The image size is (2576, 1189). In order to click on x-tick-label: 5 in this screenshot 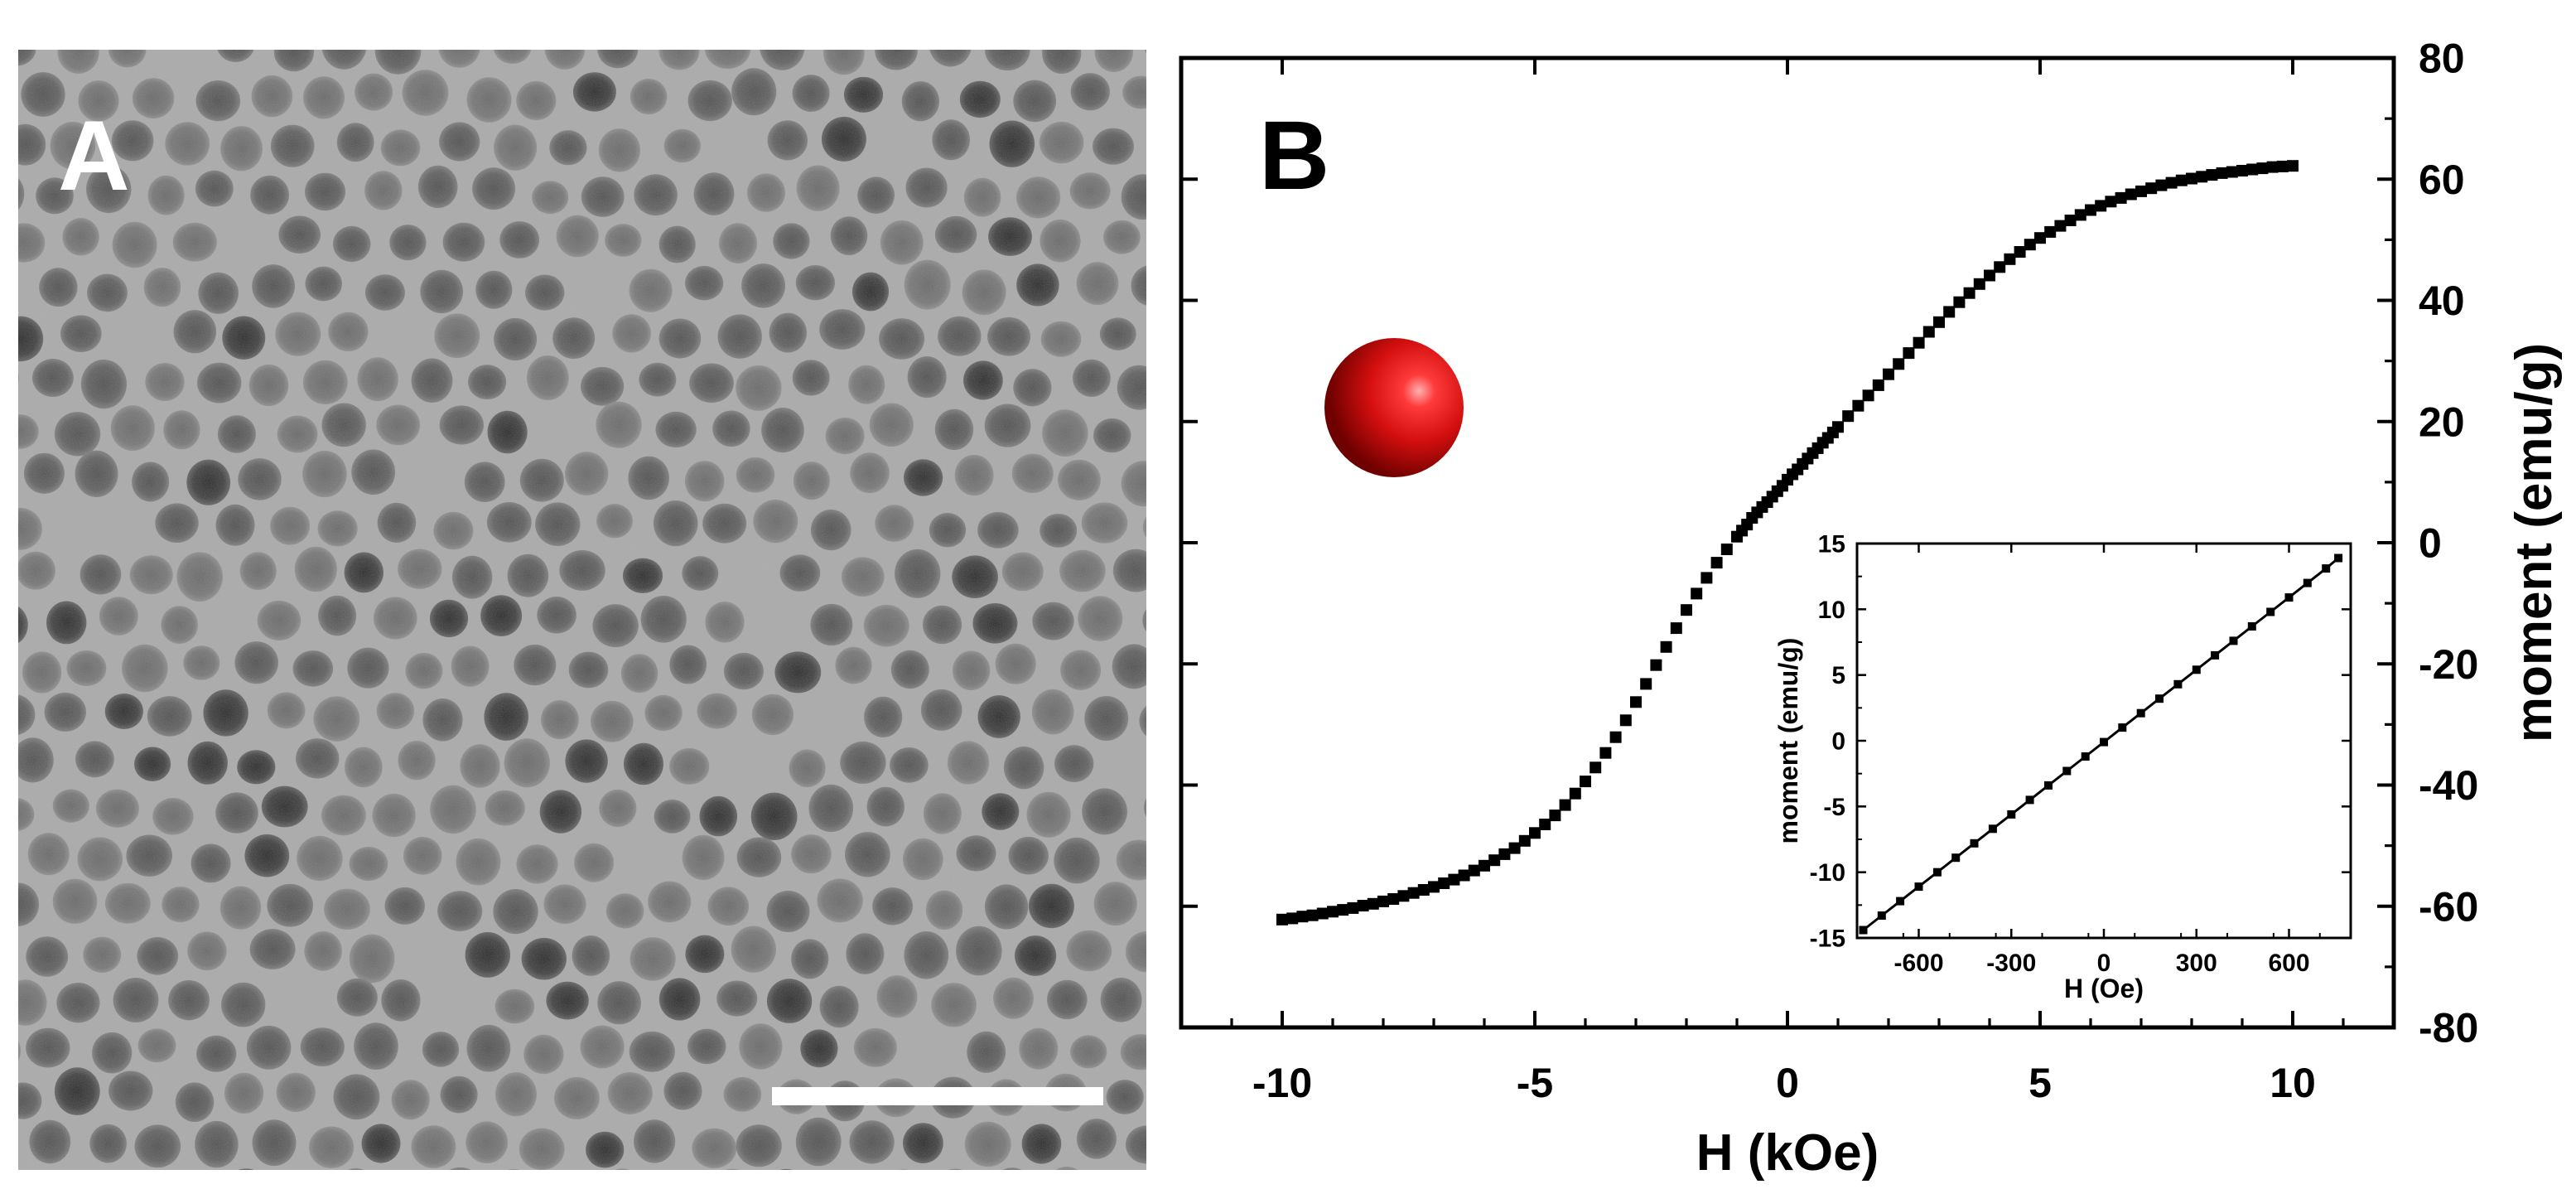, I will do `click(2040, 1083)`.